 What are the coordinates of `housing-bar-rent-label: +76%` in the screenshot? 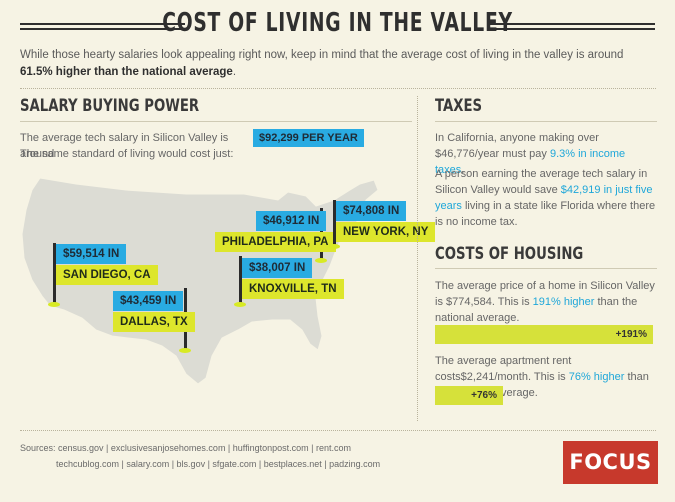 It's located at (484, 395).